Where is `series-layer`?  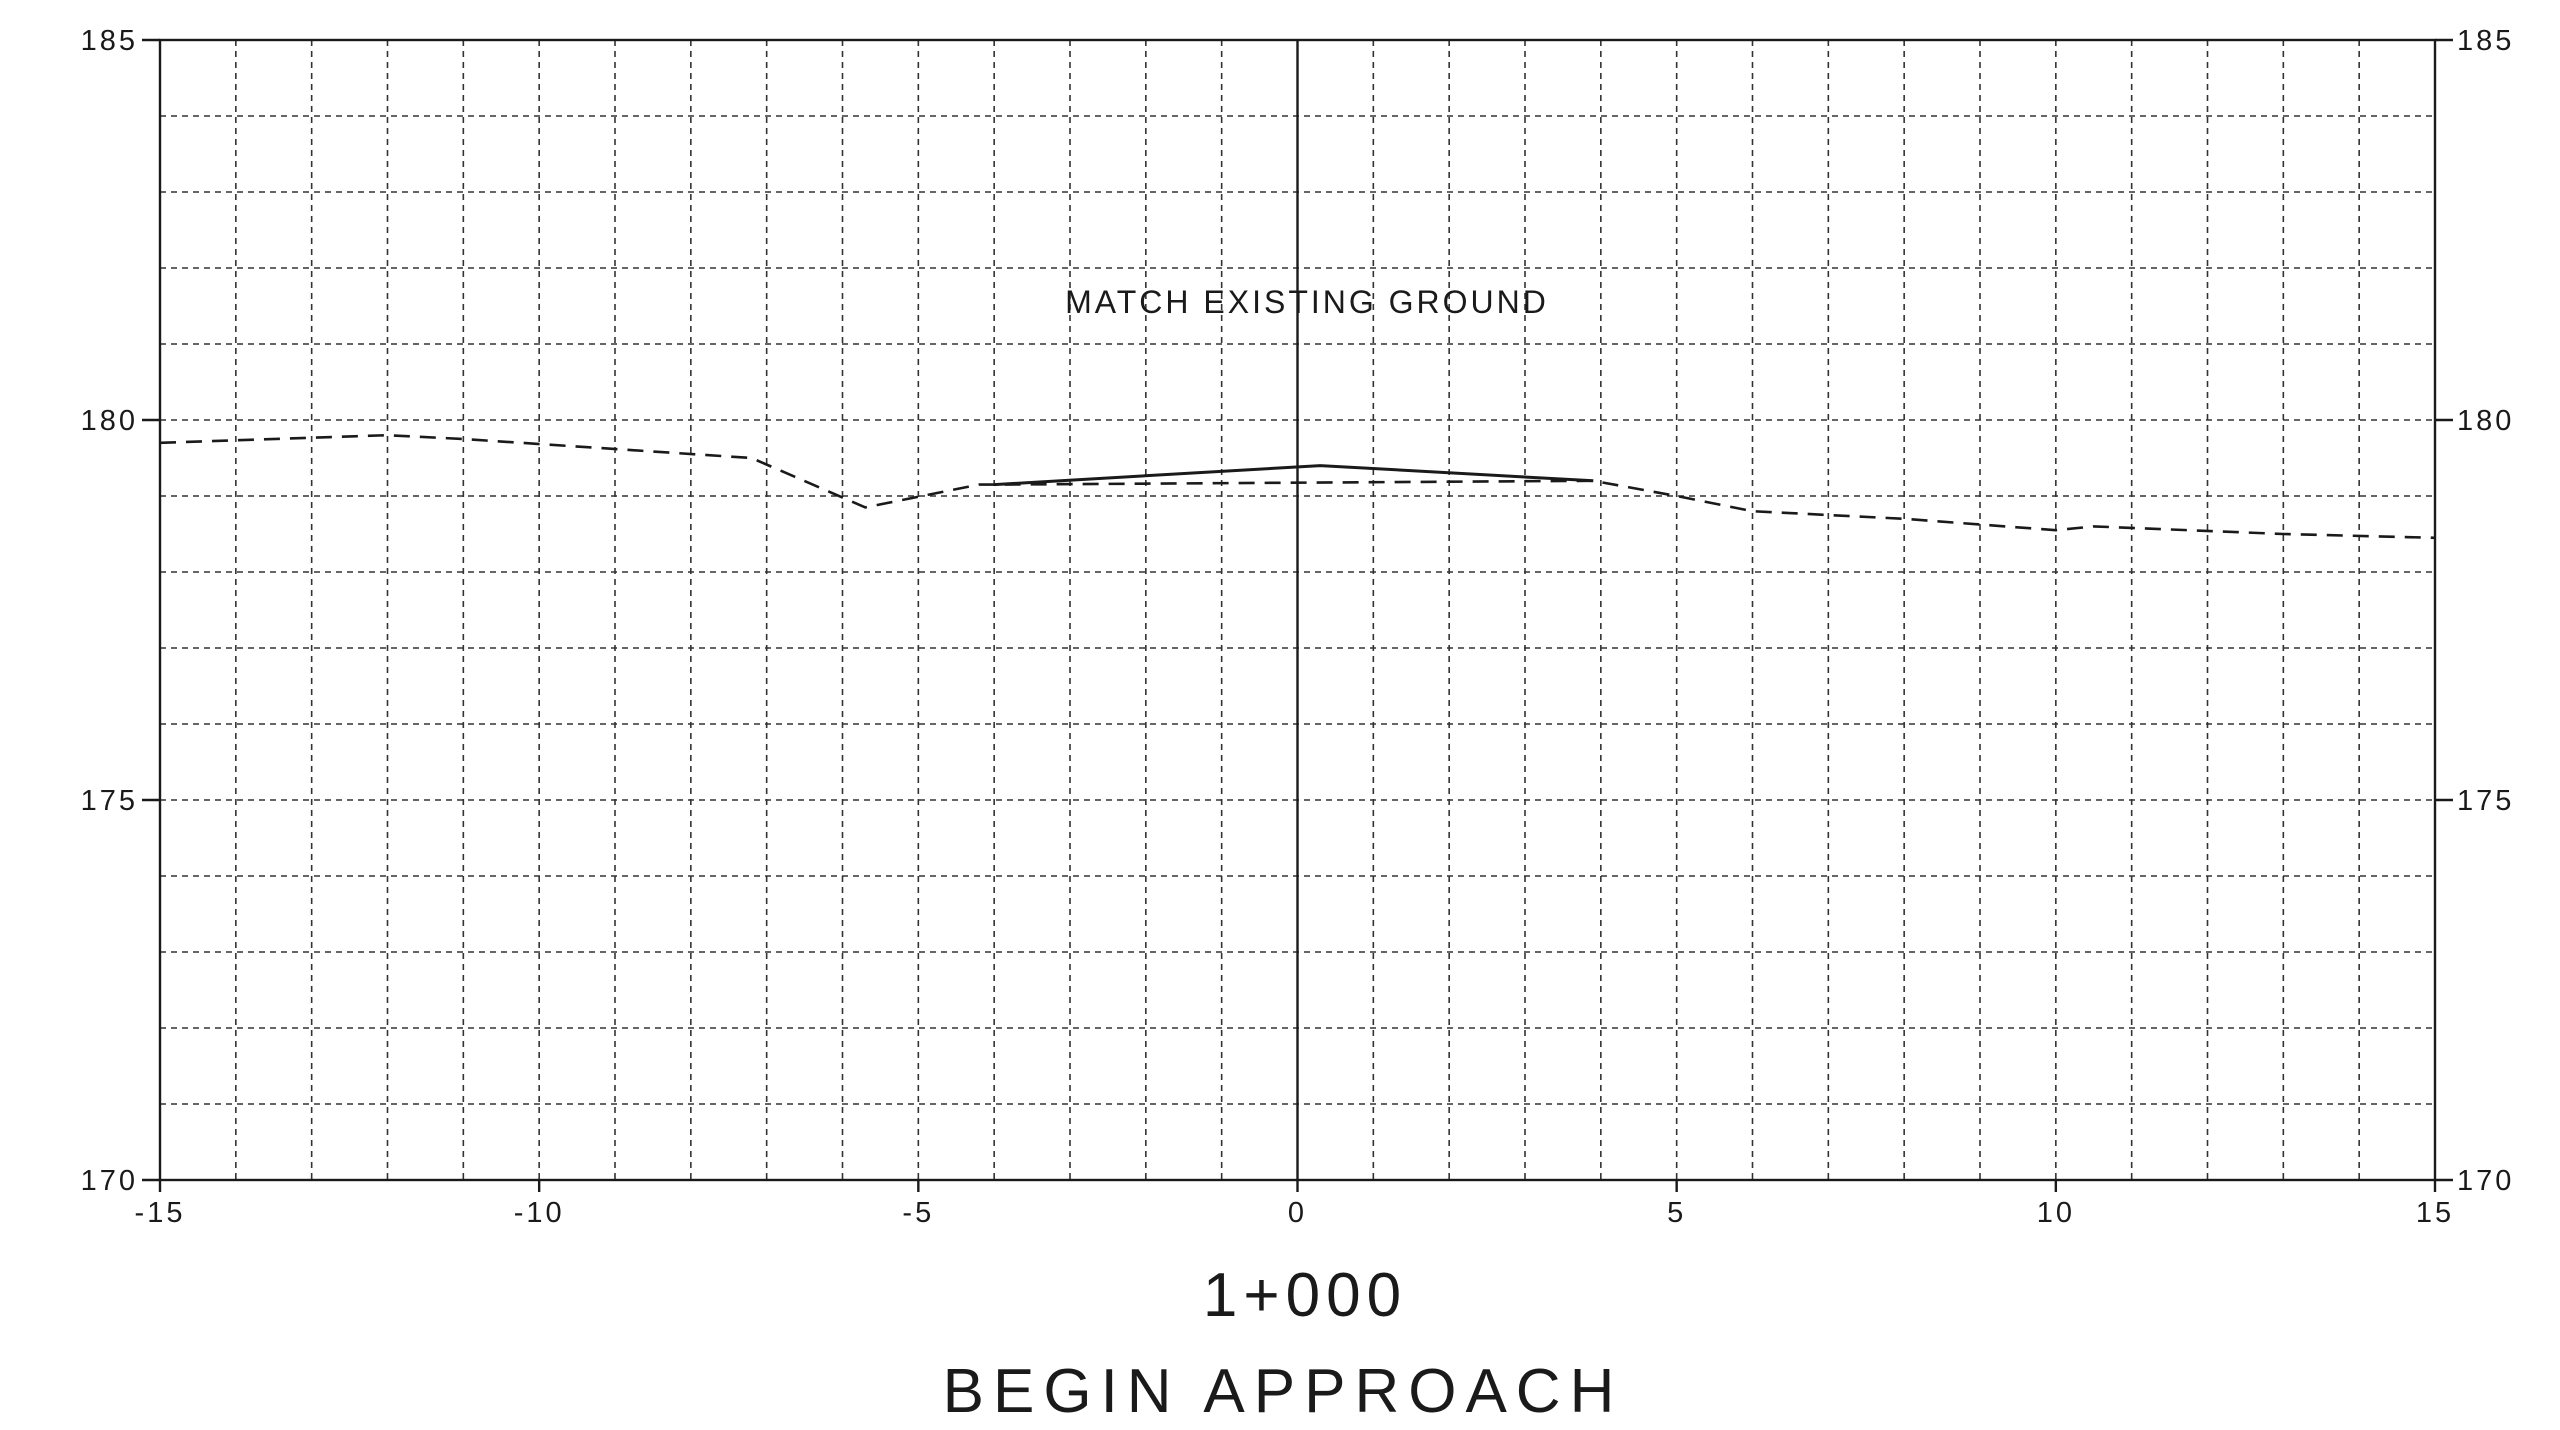 series-layer is located at coordinates (1297, 486).